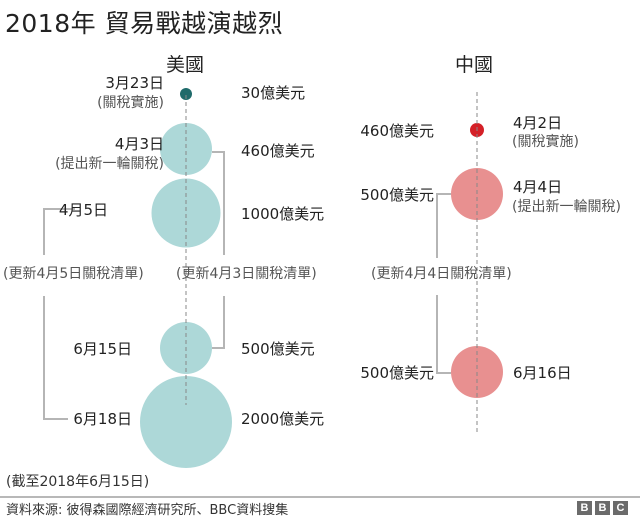 This screenshot has width=640, height=520. I want to click on us-event2-date: 4月3日, so click(139, 144).